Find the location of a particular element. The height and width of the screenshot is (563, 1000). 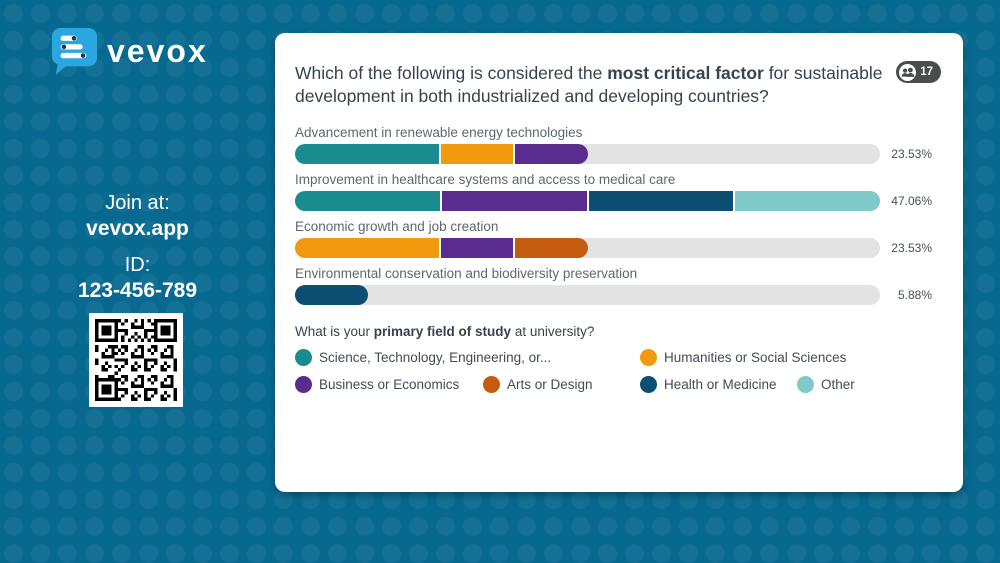

participant-count: 17 is located at coordinates (926, 72).